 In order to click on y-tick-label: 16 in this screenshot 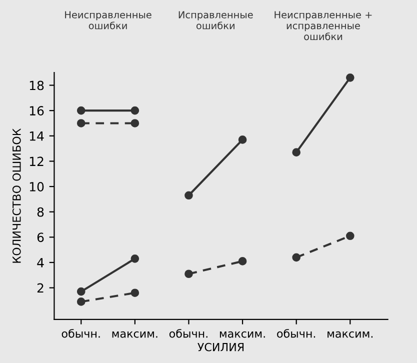, I will do `click(37, 111)`.